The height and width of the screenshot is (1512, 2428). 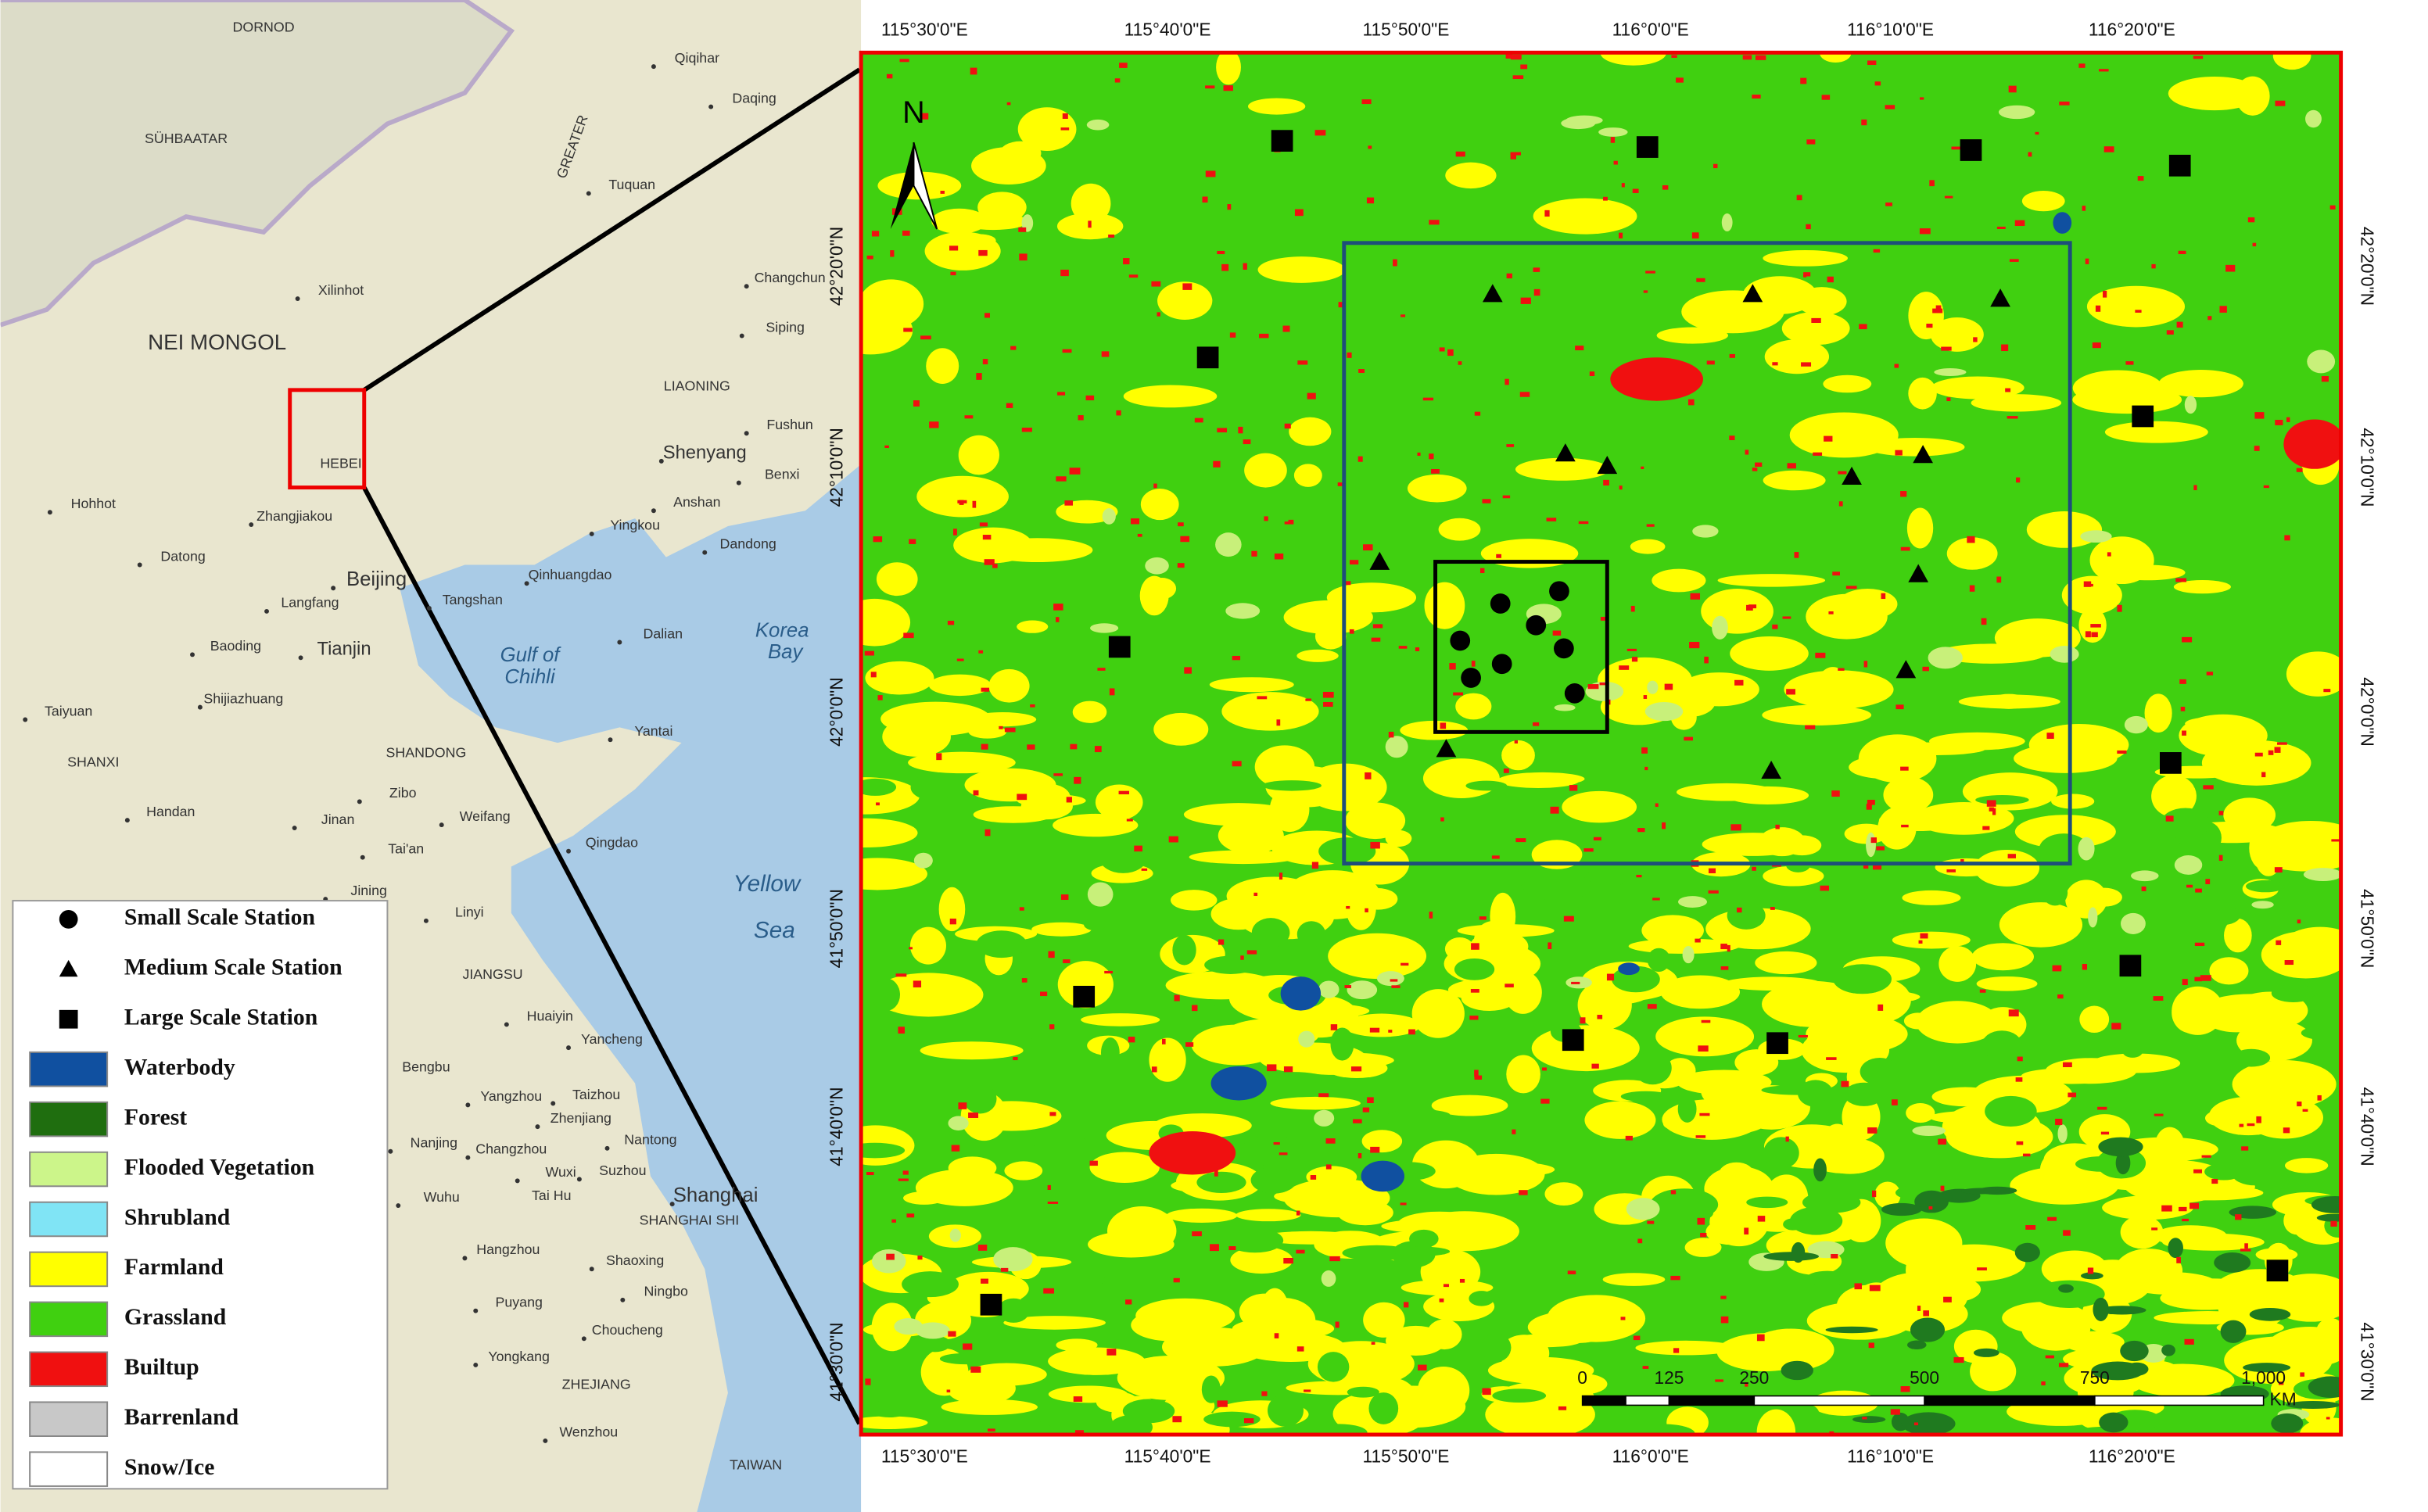 What do you see at coordinates (1501, 664) in the screenshot?
I see `small-station` at bounding box center [1501, 664].